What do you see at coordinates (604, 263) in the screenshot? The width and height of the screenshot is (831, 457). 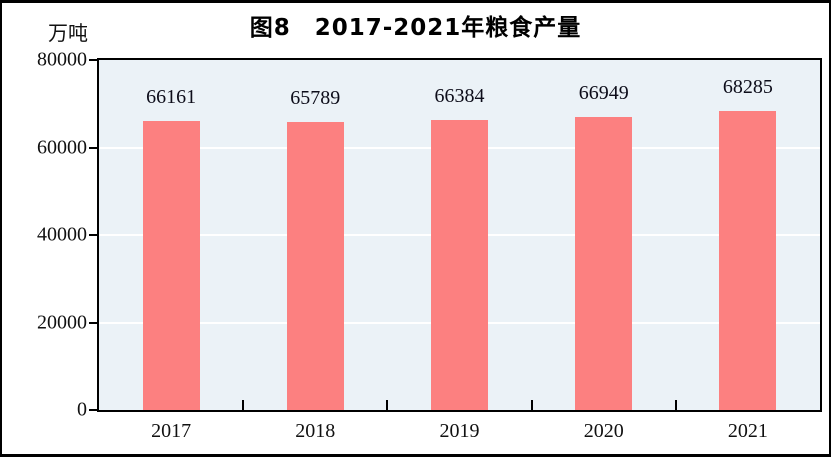 I see `bar-2020` at bounding box center [604, 263].